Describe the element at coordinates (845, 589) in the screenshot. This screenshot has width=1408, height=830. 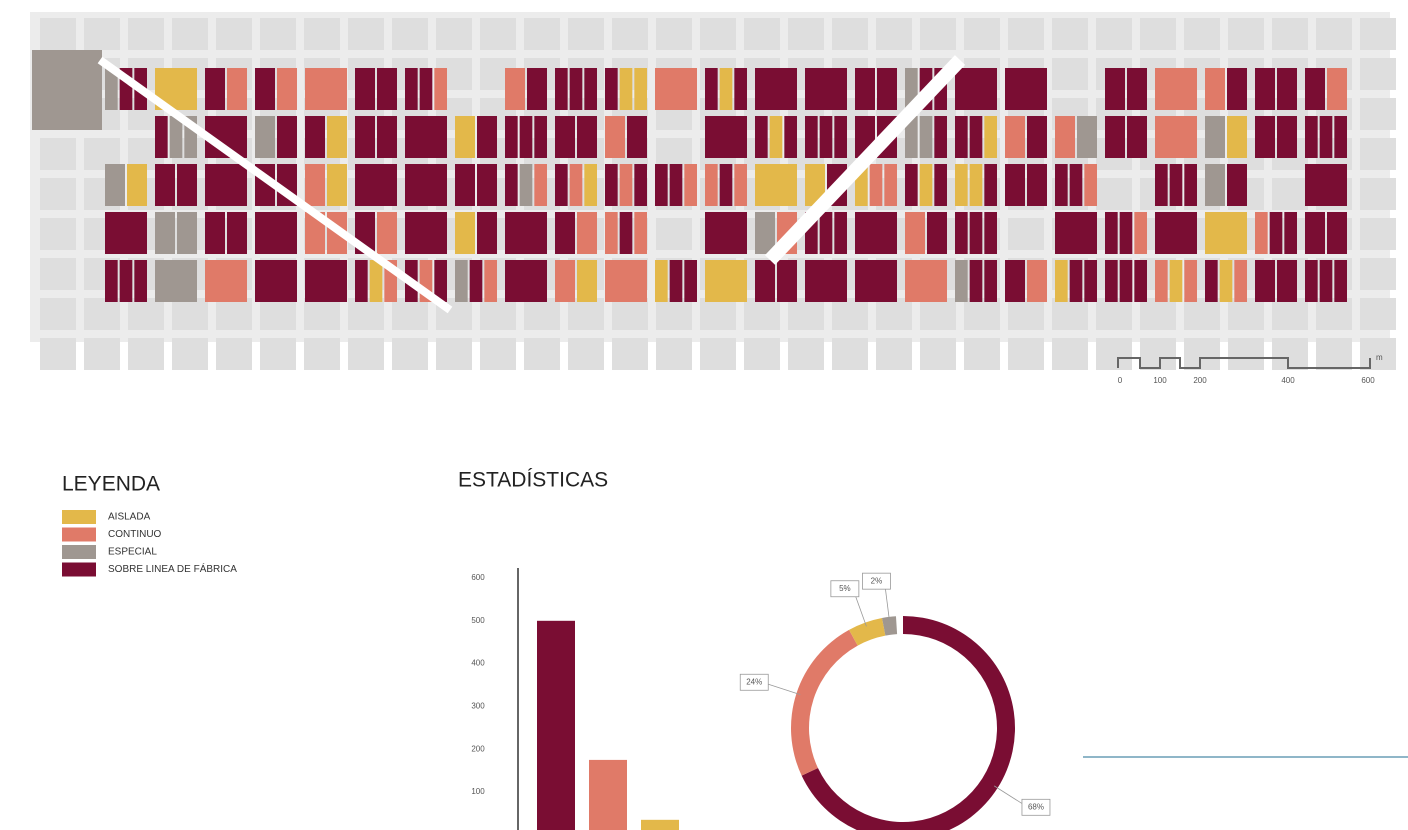
I see `label-box` at that location.